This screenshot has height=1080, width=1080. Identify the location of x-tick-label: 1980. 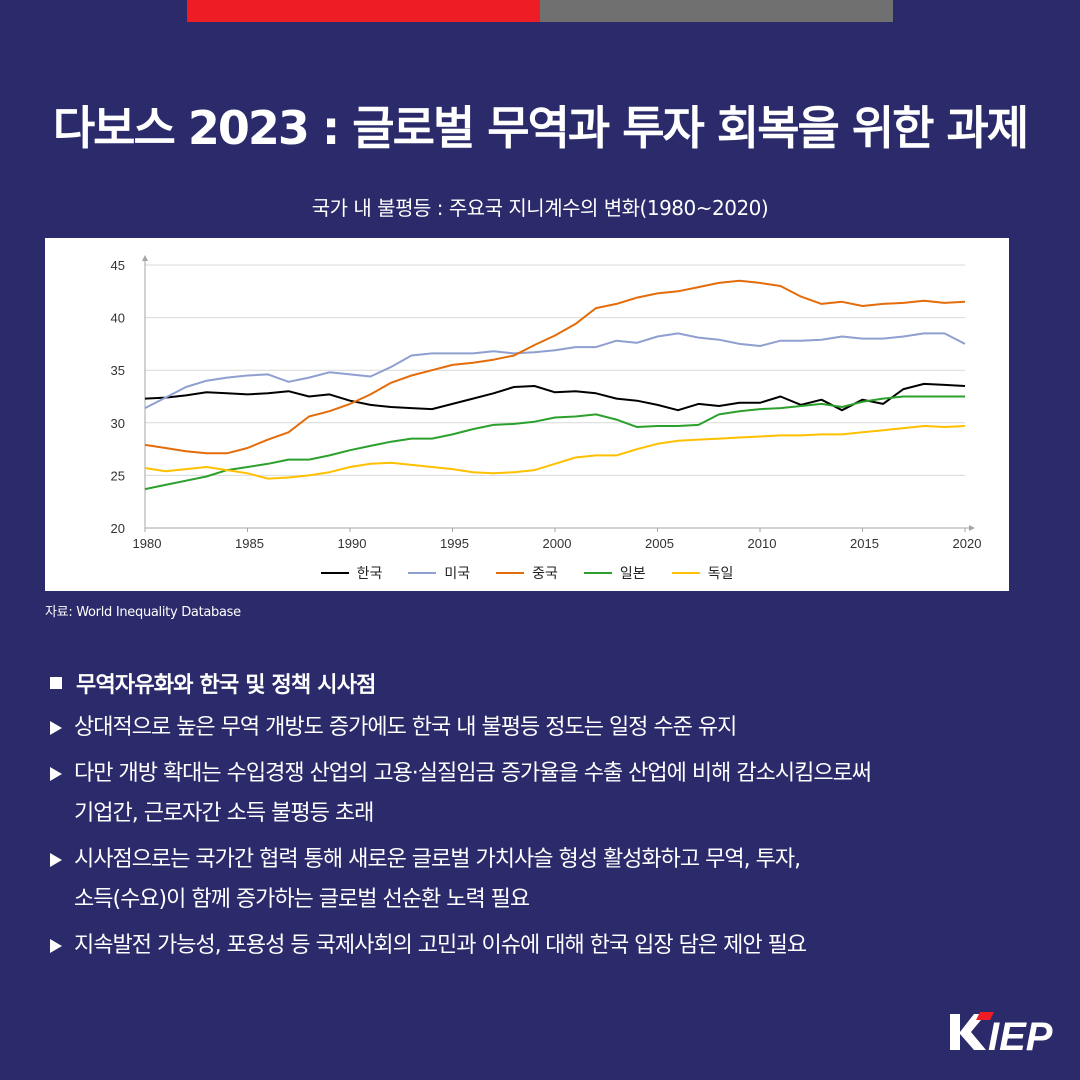
(147, 543).